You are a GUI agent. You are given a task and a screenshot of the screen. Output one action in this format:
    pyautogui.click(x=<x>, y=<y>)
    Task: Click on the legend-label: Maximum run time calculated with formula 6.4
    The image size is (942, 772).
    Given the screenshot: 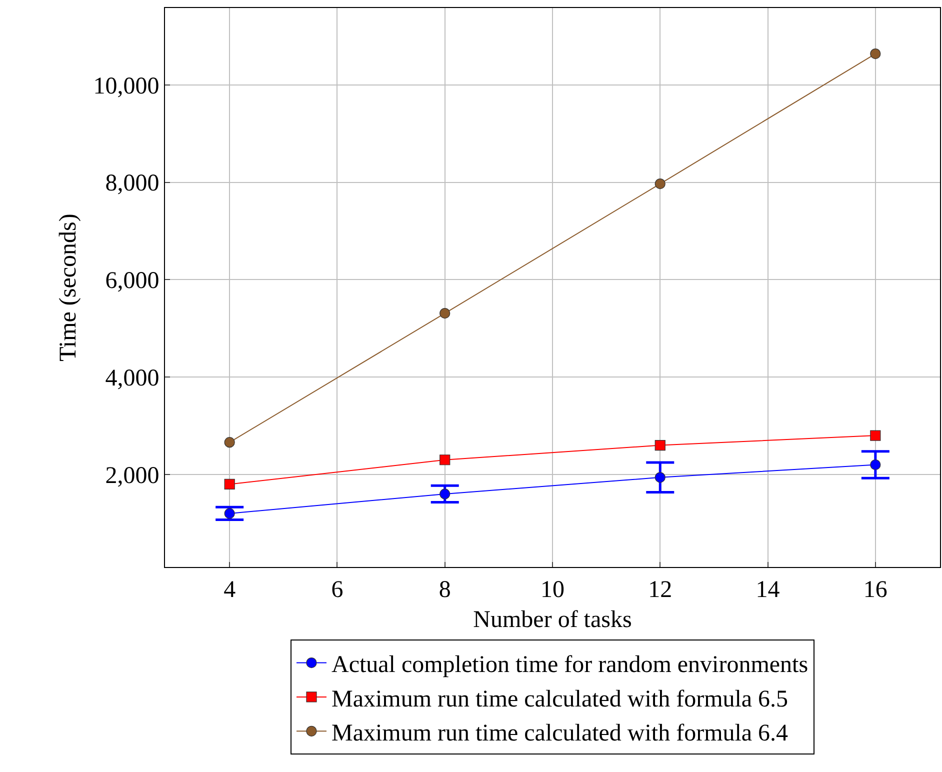 What is the action you would take?
    pyautogui.click(x=560, y=733)
    